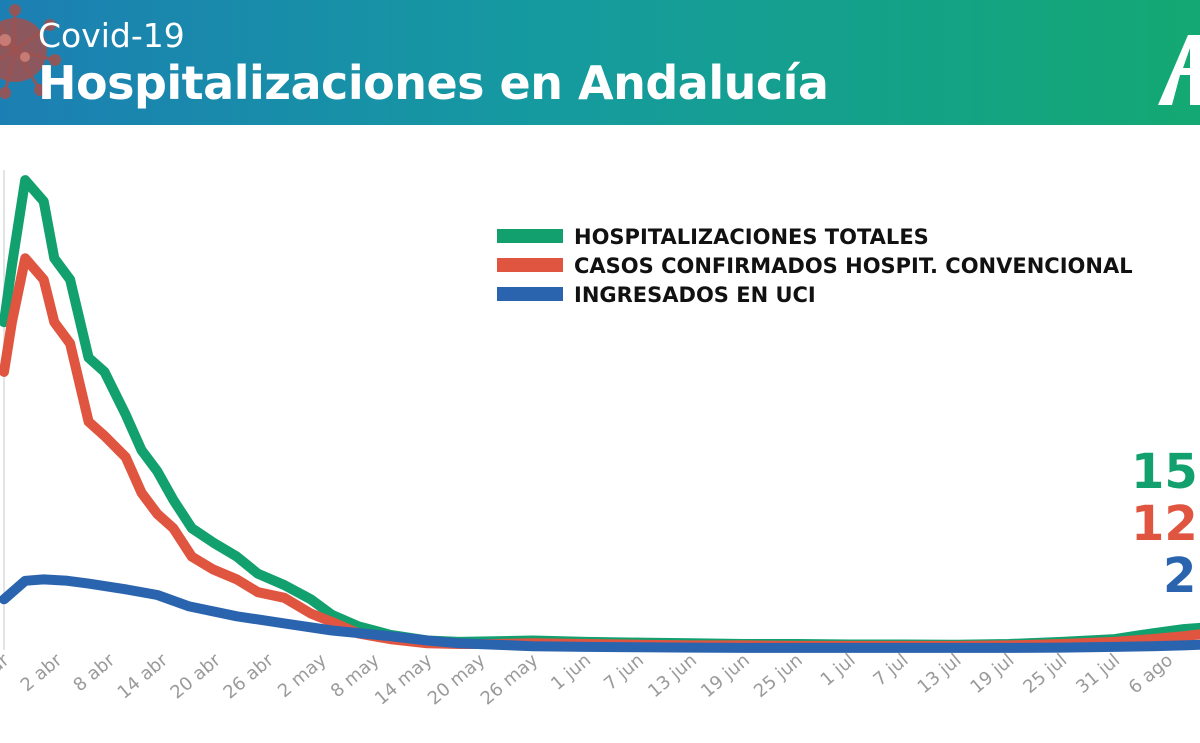 Image resolution: width=1200 pixels, height=743 pixels. Describe the element at coordinates (530, 265) in the screenshot. I see `legend-swatch-convencional` at that location.